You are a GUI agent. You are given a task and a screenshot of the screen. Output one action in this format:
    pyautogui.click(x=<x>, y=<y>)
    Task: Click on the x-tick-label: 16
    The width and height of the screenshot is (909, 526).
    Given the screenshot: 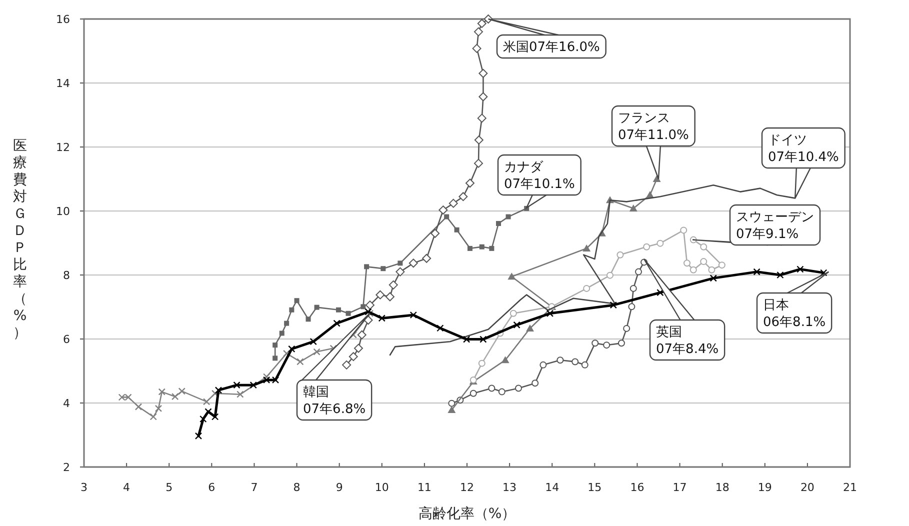 What is the action you would take?
    pyautogui.click(x=637, y=487)
    